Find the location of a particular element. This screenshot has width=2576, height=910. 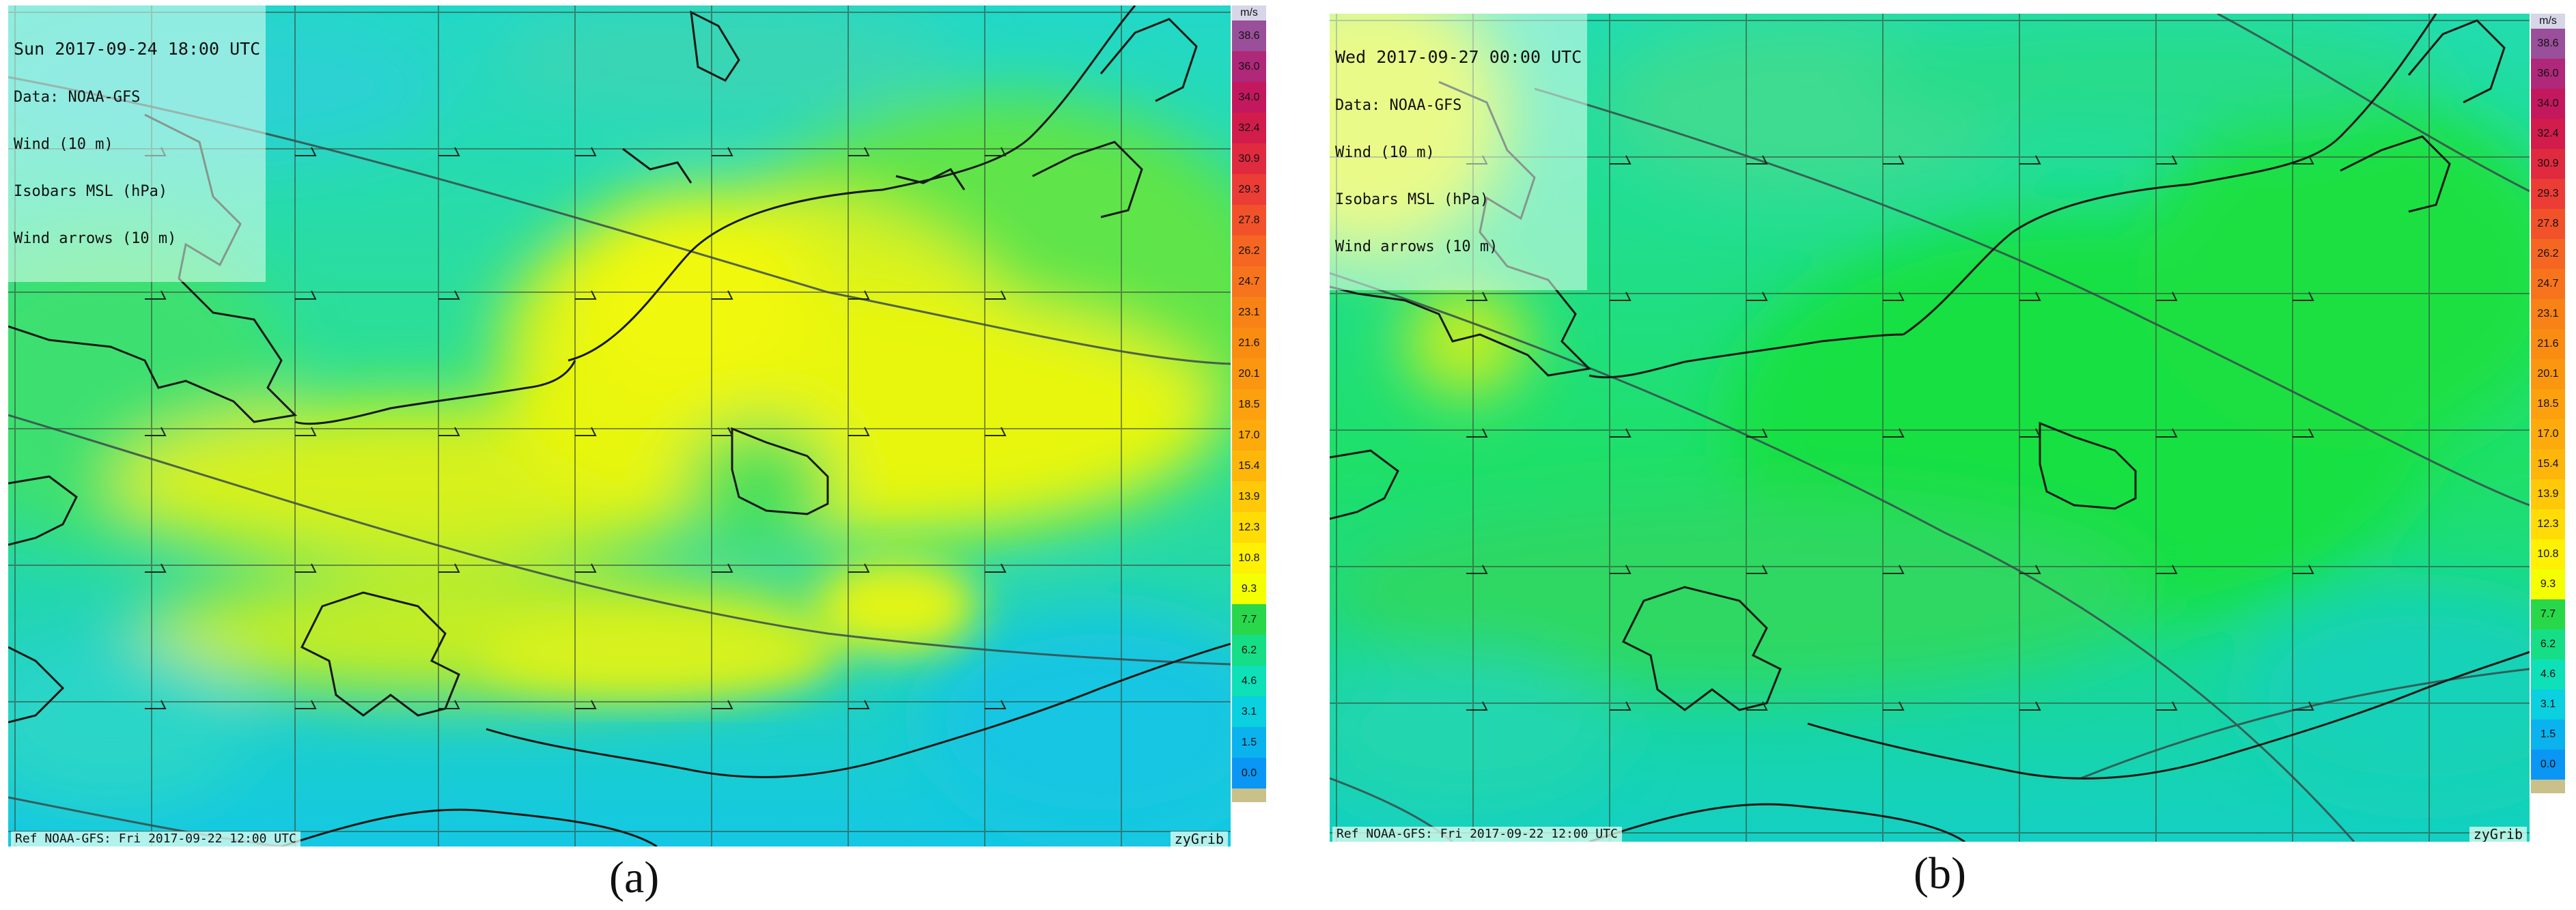

legend-unit-a: m/s is located at coordinates (1249, 12).